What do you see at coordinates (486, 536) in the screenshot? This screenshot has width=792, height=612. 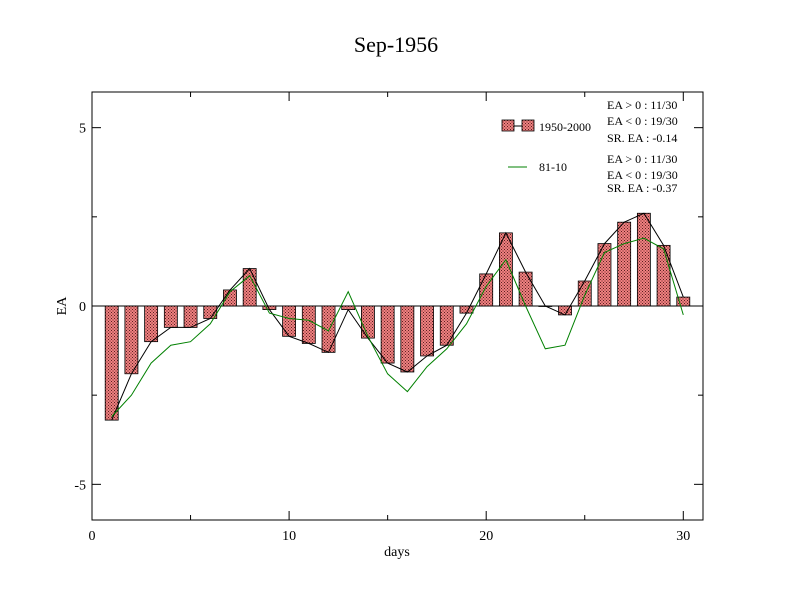 I see `x-tick-label-20: 20` at bounding box center [486, 536].